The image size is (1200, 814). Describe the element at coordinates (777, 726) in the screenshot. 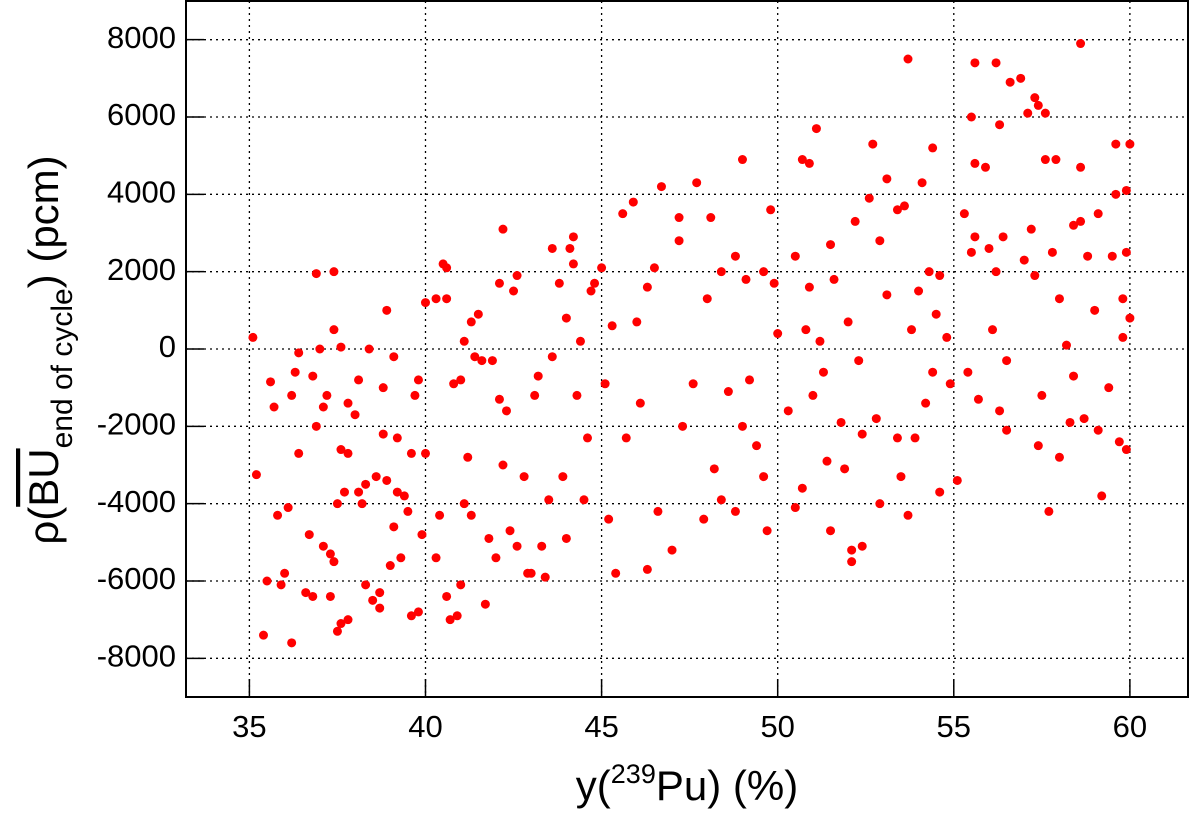

I see `x-tick-label: 50` at that location.